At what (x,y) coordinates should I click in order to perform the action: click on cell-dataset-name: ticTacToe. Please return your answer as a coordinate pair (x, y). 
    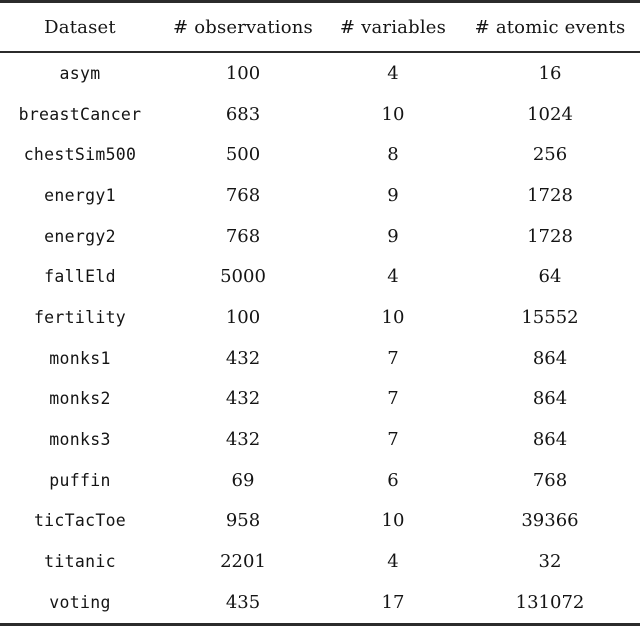
    Looking at the image, I should click on (80, 521).